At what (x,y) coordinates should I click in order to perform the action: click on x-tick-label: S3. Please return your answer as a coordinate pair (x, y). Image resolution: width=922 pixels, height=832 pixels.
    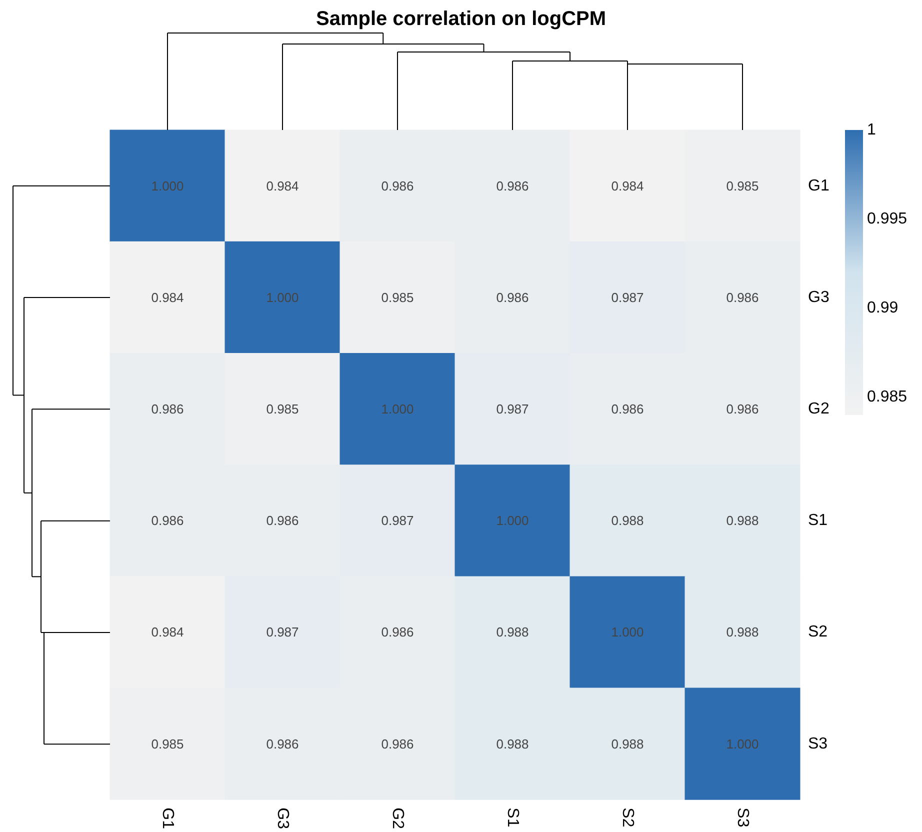
    Looking at the image, I should click on (742, 818).